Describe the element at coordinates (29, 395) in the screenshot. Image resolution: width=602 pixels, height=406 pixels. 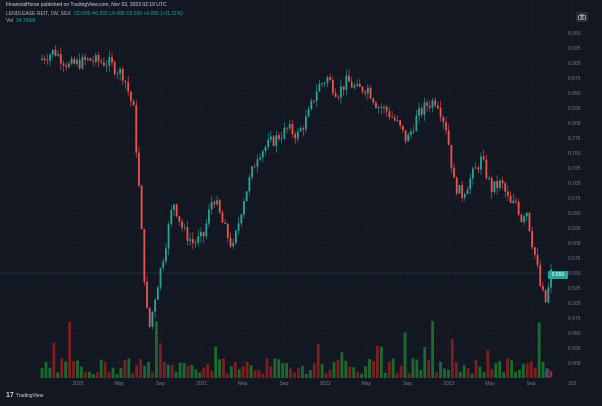
I see `logo-text: TradingView` at that location.